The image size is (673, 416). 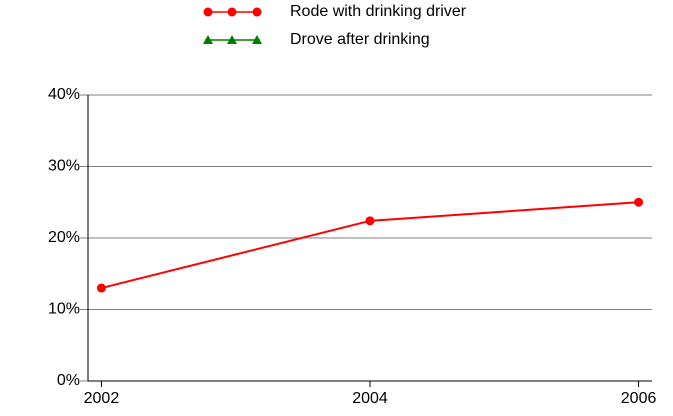 What do you see at coordinates (64, 166) in the screenshot?
I see `y-tick-label: 30%` at bounding box center [64, 166].